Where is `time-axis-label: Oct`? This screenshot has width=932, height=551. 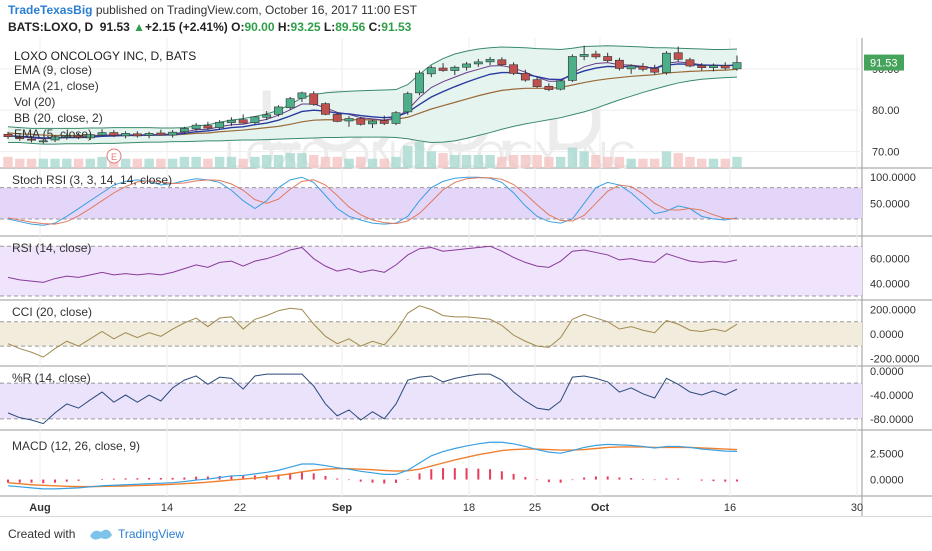
time-axis-label: Oct is located at coordinates (600, 508).